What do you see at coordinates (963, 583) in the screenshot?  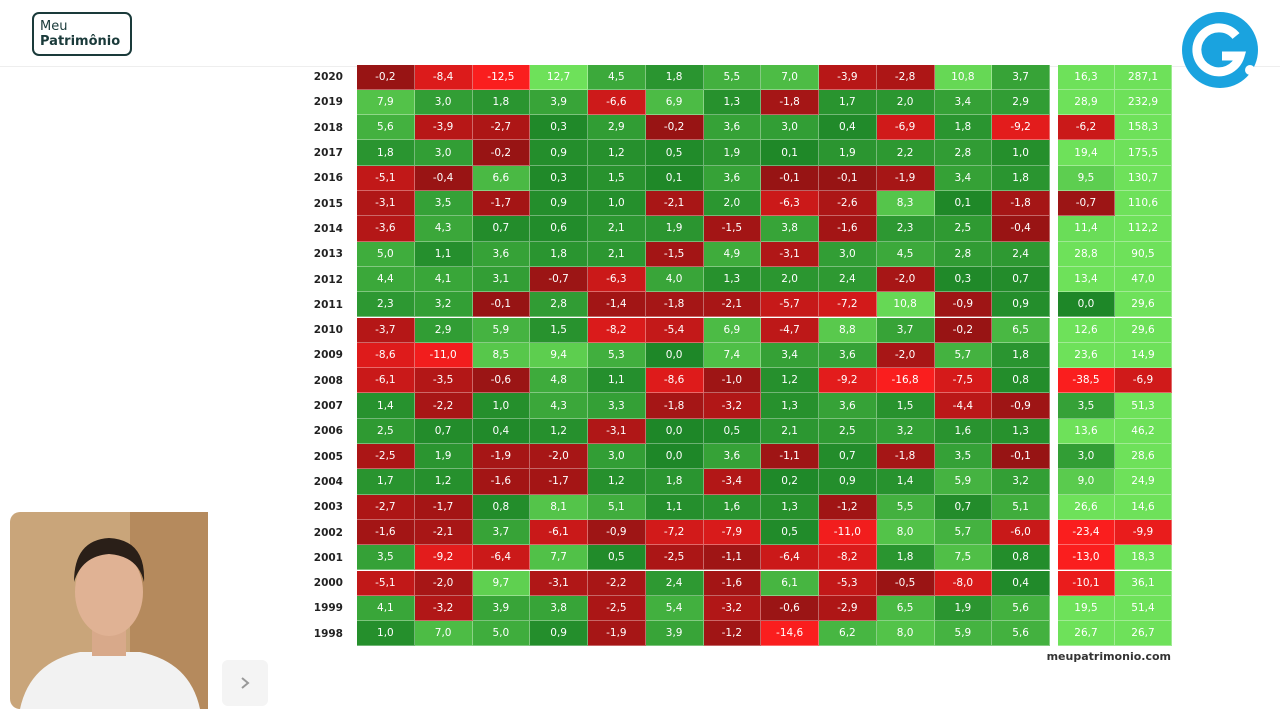 I see `month-cell: -8,0` at bounding box center [963, 583].